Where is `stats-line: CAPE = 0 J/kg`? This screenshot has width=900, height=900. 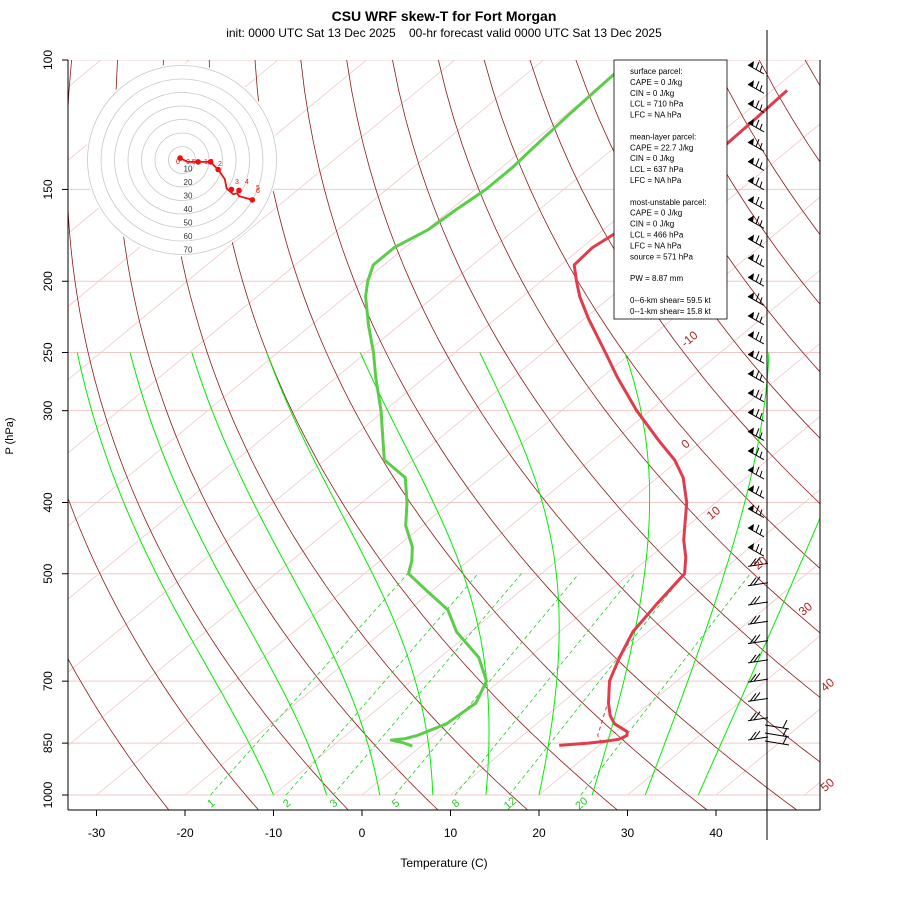
stats-line: CAPE = 0 J/kg is located at coordinates (656, 82).